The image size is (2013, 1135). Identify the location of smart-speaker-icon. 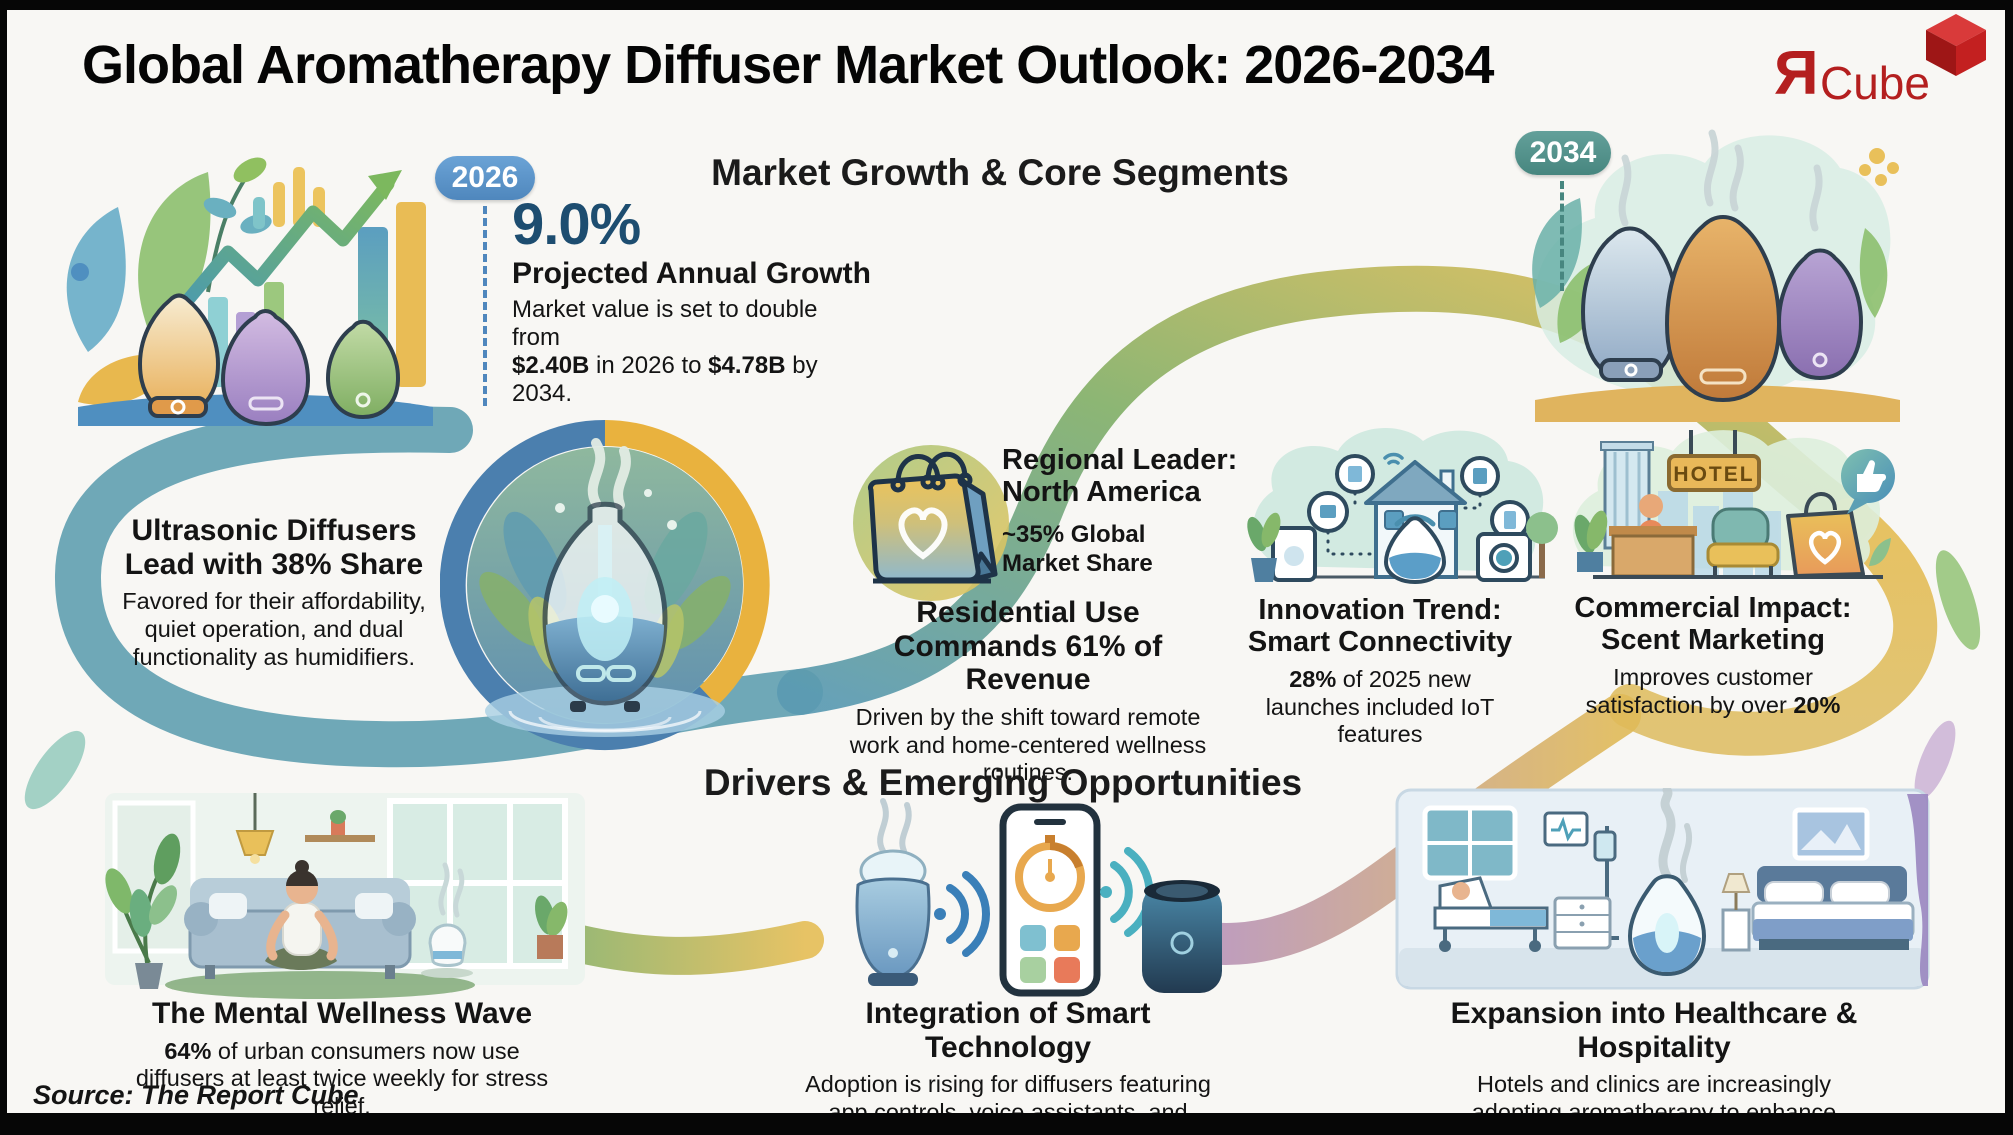
(1182, 936).